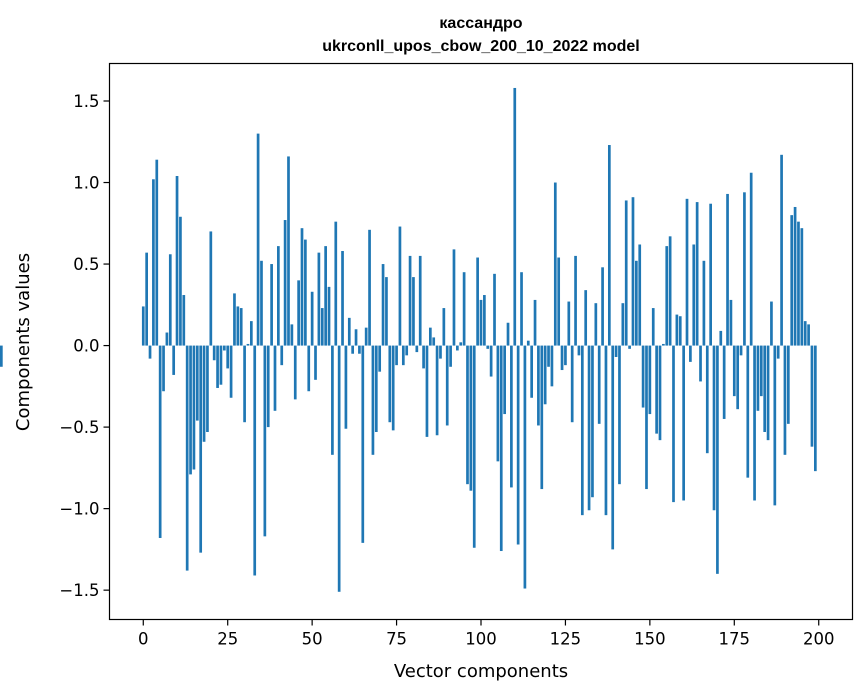  Describe the element at coordinates (86, 101) in the screenshot. I see `y-tick-label: 1.5` at that location.